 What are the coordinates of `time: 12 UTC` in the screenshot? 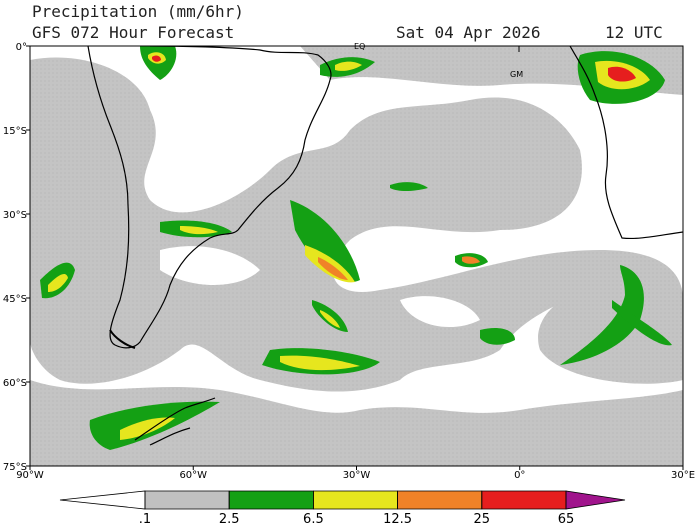 It's located at (634, 32).